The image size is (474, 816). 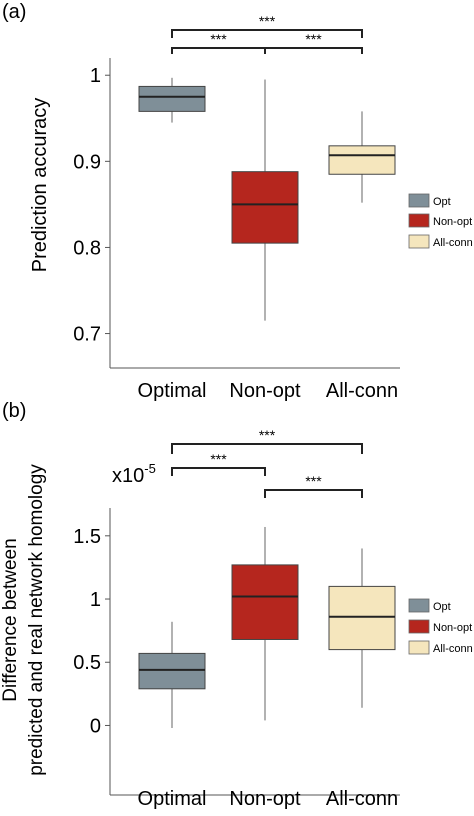 I want to click on chart1-sig-label-2: ***, so click(x=313, y=481).